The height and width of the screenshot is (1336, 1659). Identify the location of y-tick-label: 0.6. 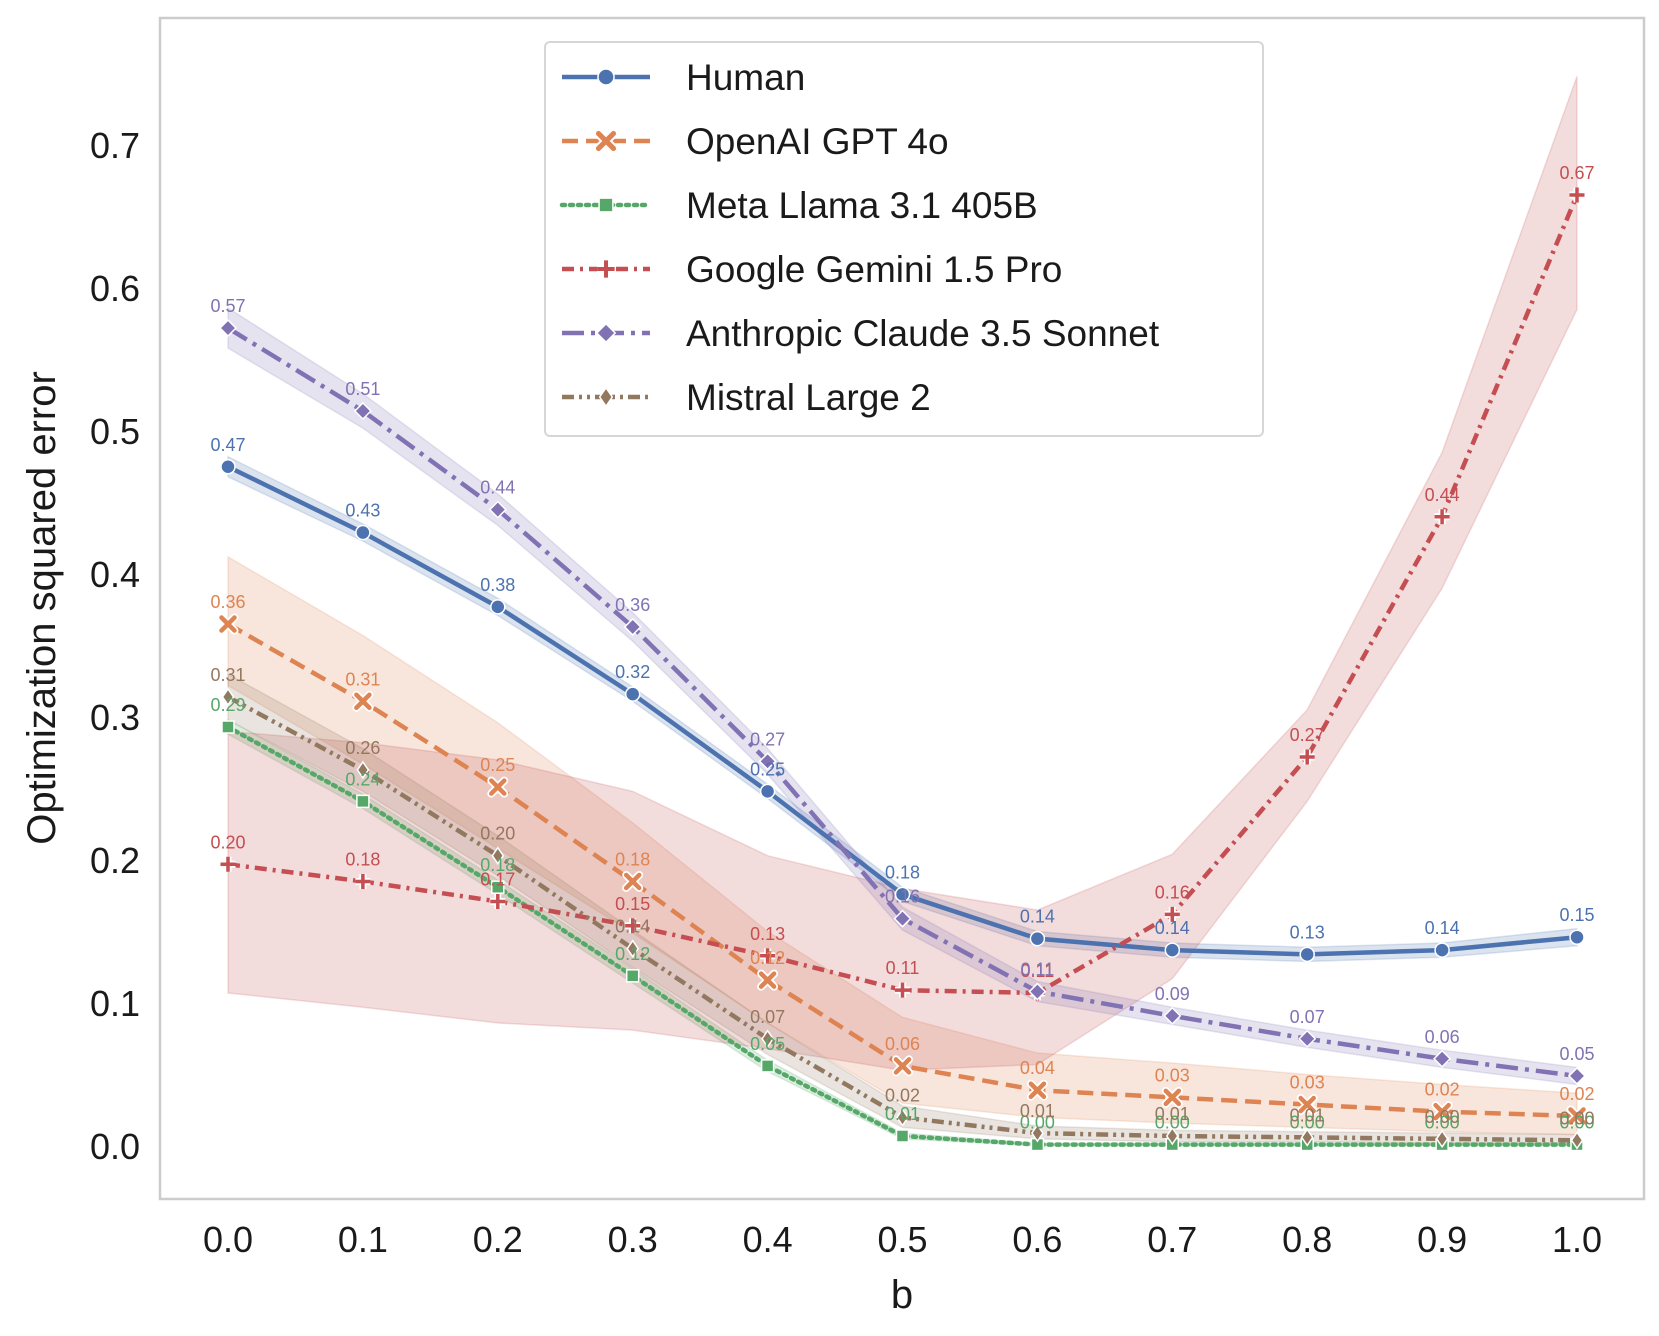
(115, 288).